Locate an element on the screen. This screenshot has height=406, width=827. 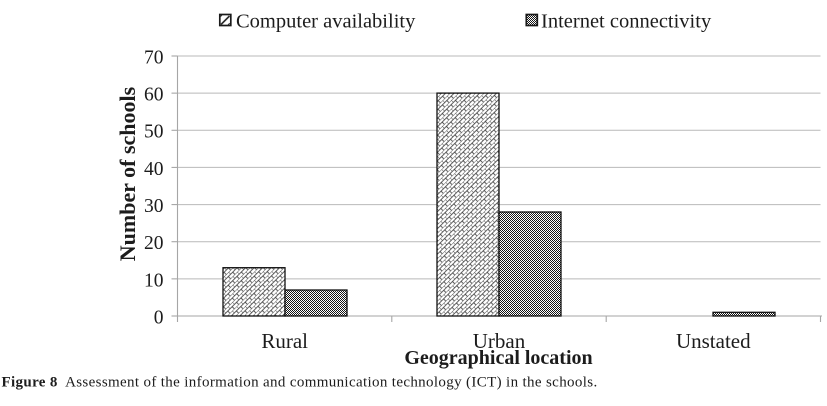
svg-text: Number of schools is located at coordinates (127, 173).